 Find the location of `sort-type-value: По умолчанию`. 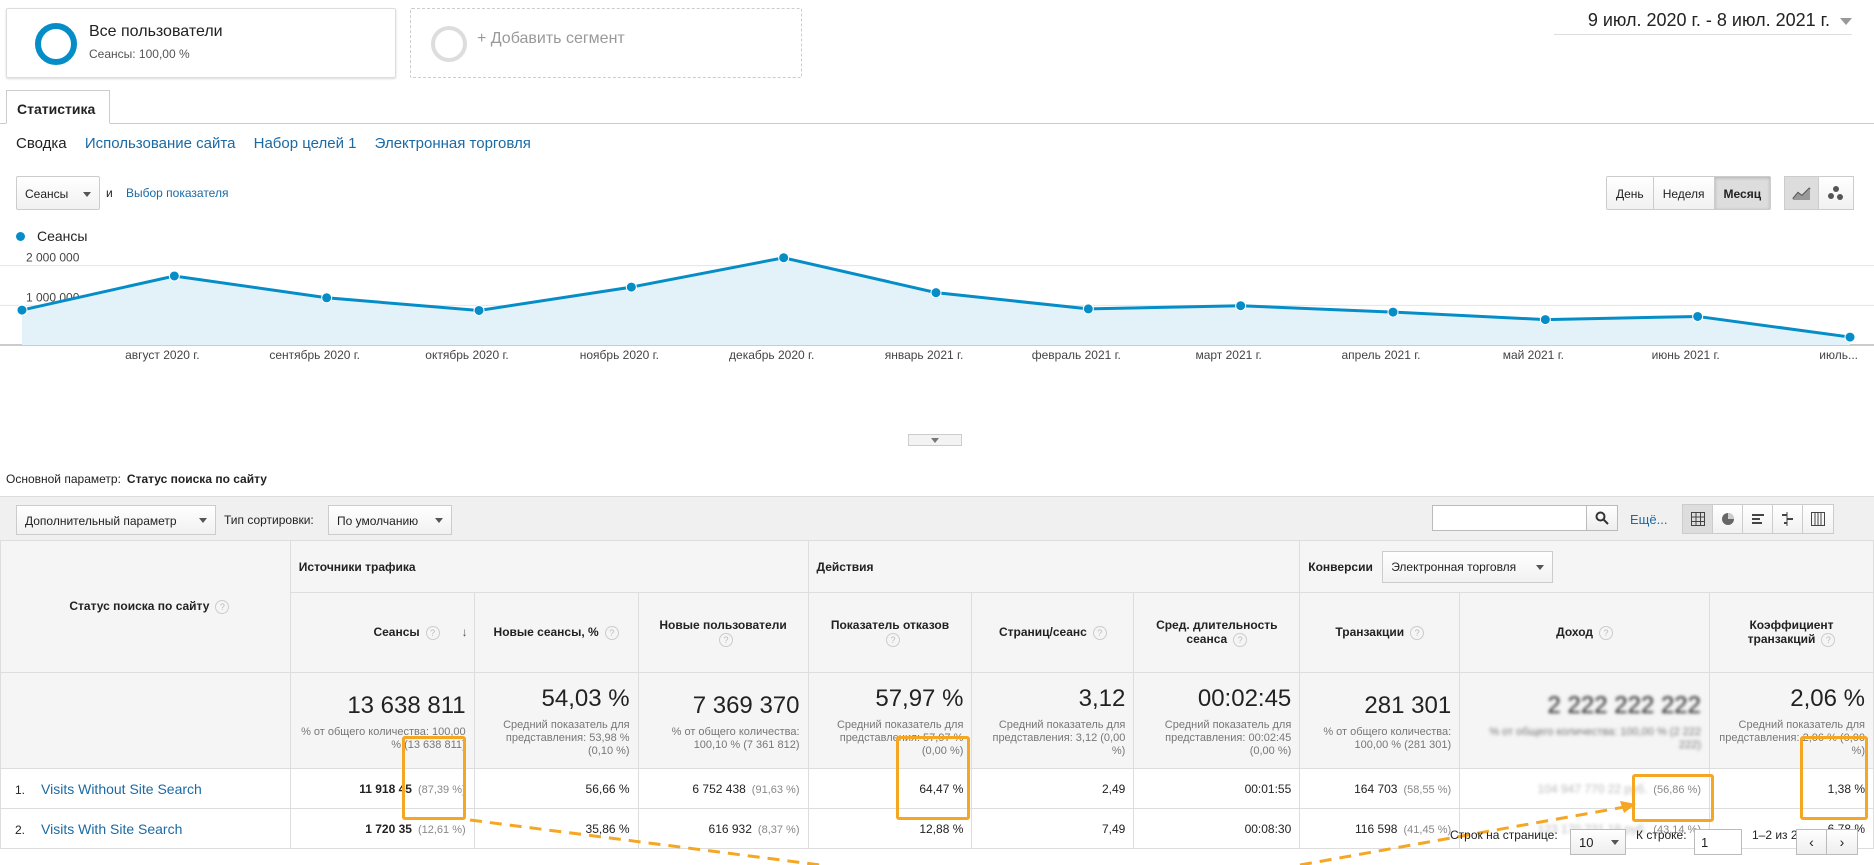

sort-type-value: По умолчанию is located at coordinates (378, 521).